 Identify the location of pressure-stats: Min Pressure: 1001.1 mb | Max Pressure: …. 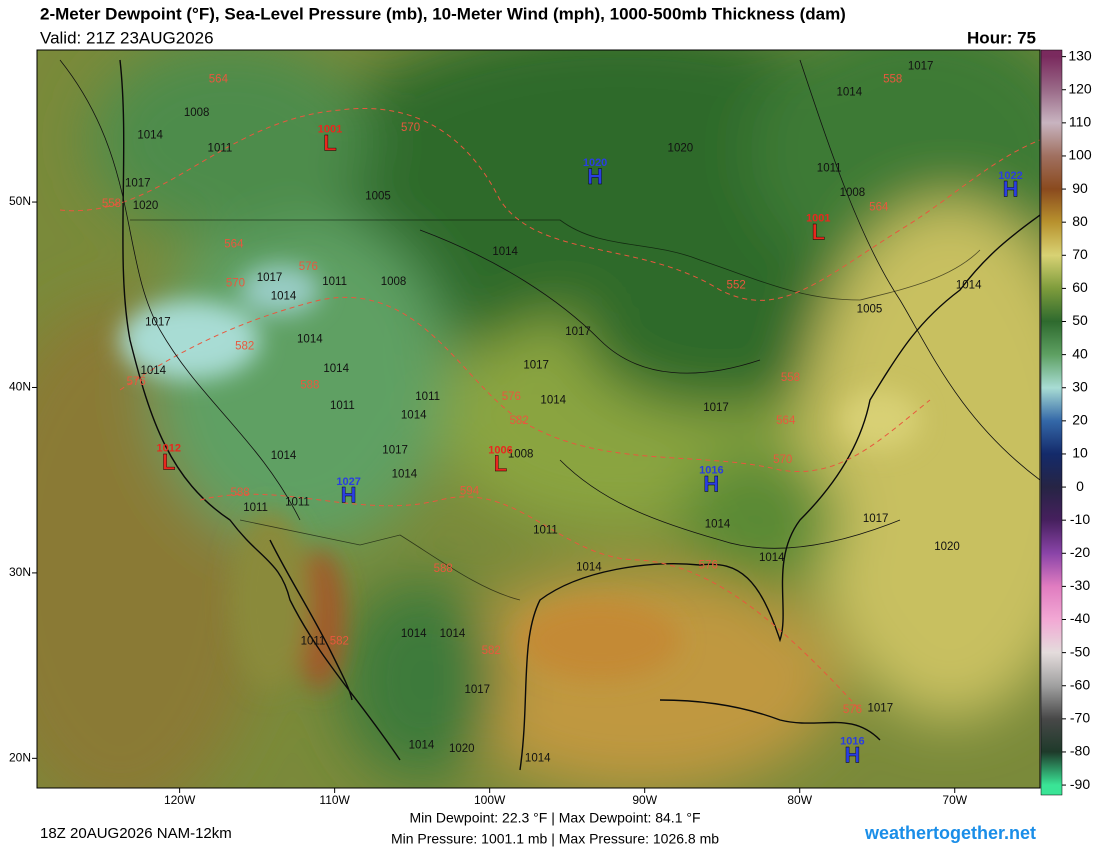
(555, 839).